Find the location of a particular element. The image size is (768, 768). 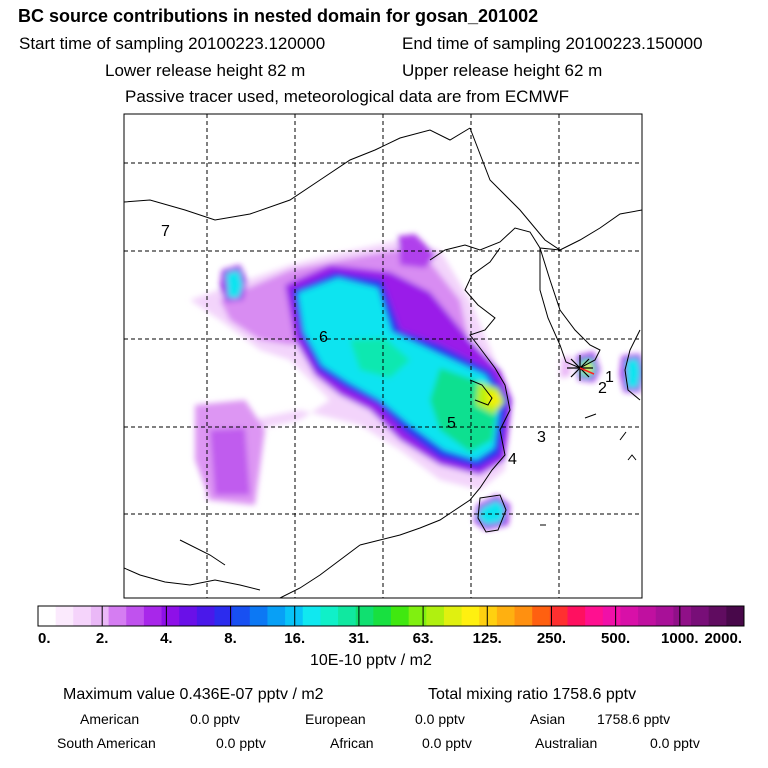

south-american-value: 0.0 pptv is located at coordinates (241, 743).